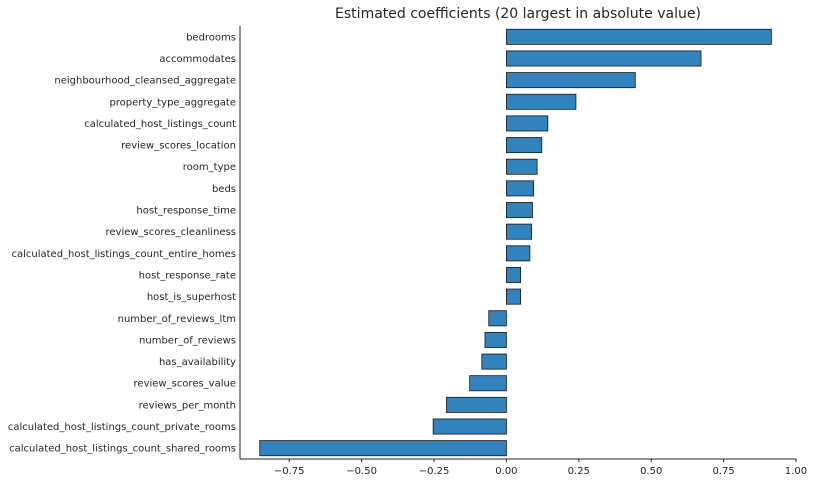 Image resolution: width=813 pixels, height=483 pixels. I want to click on bar-review-scores-cleanliness, so click(519, 231).